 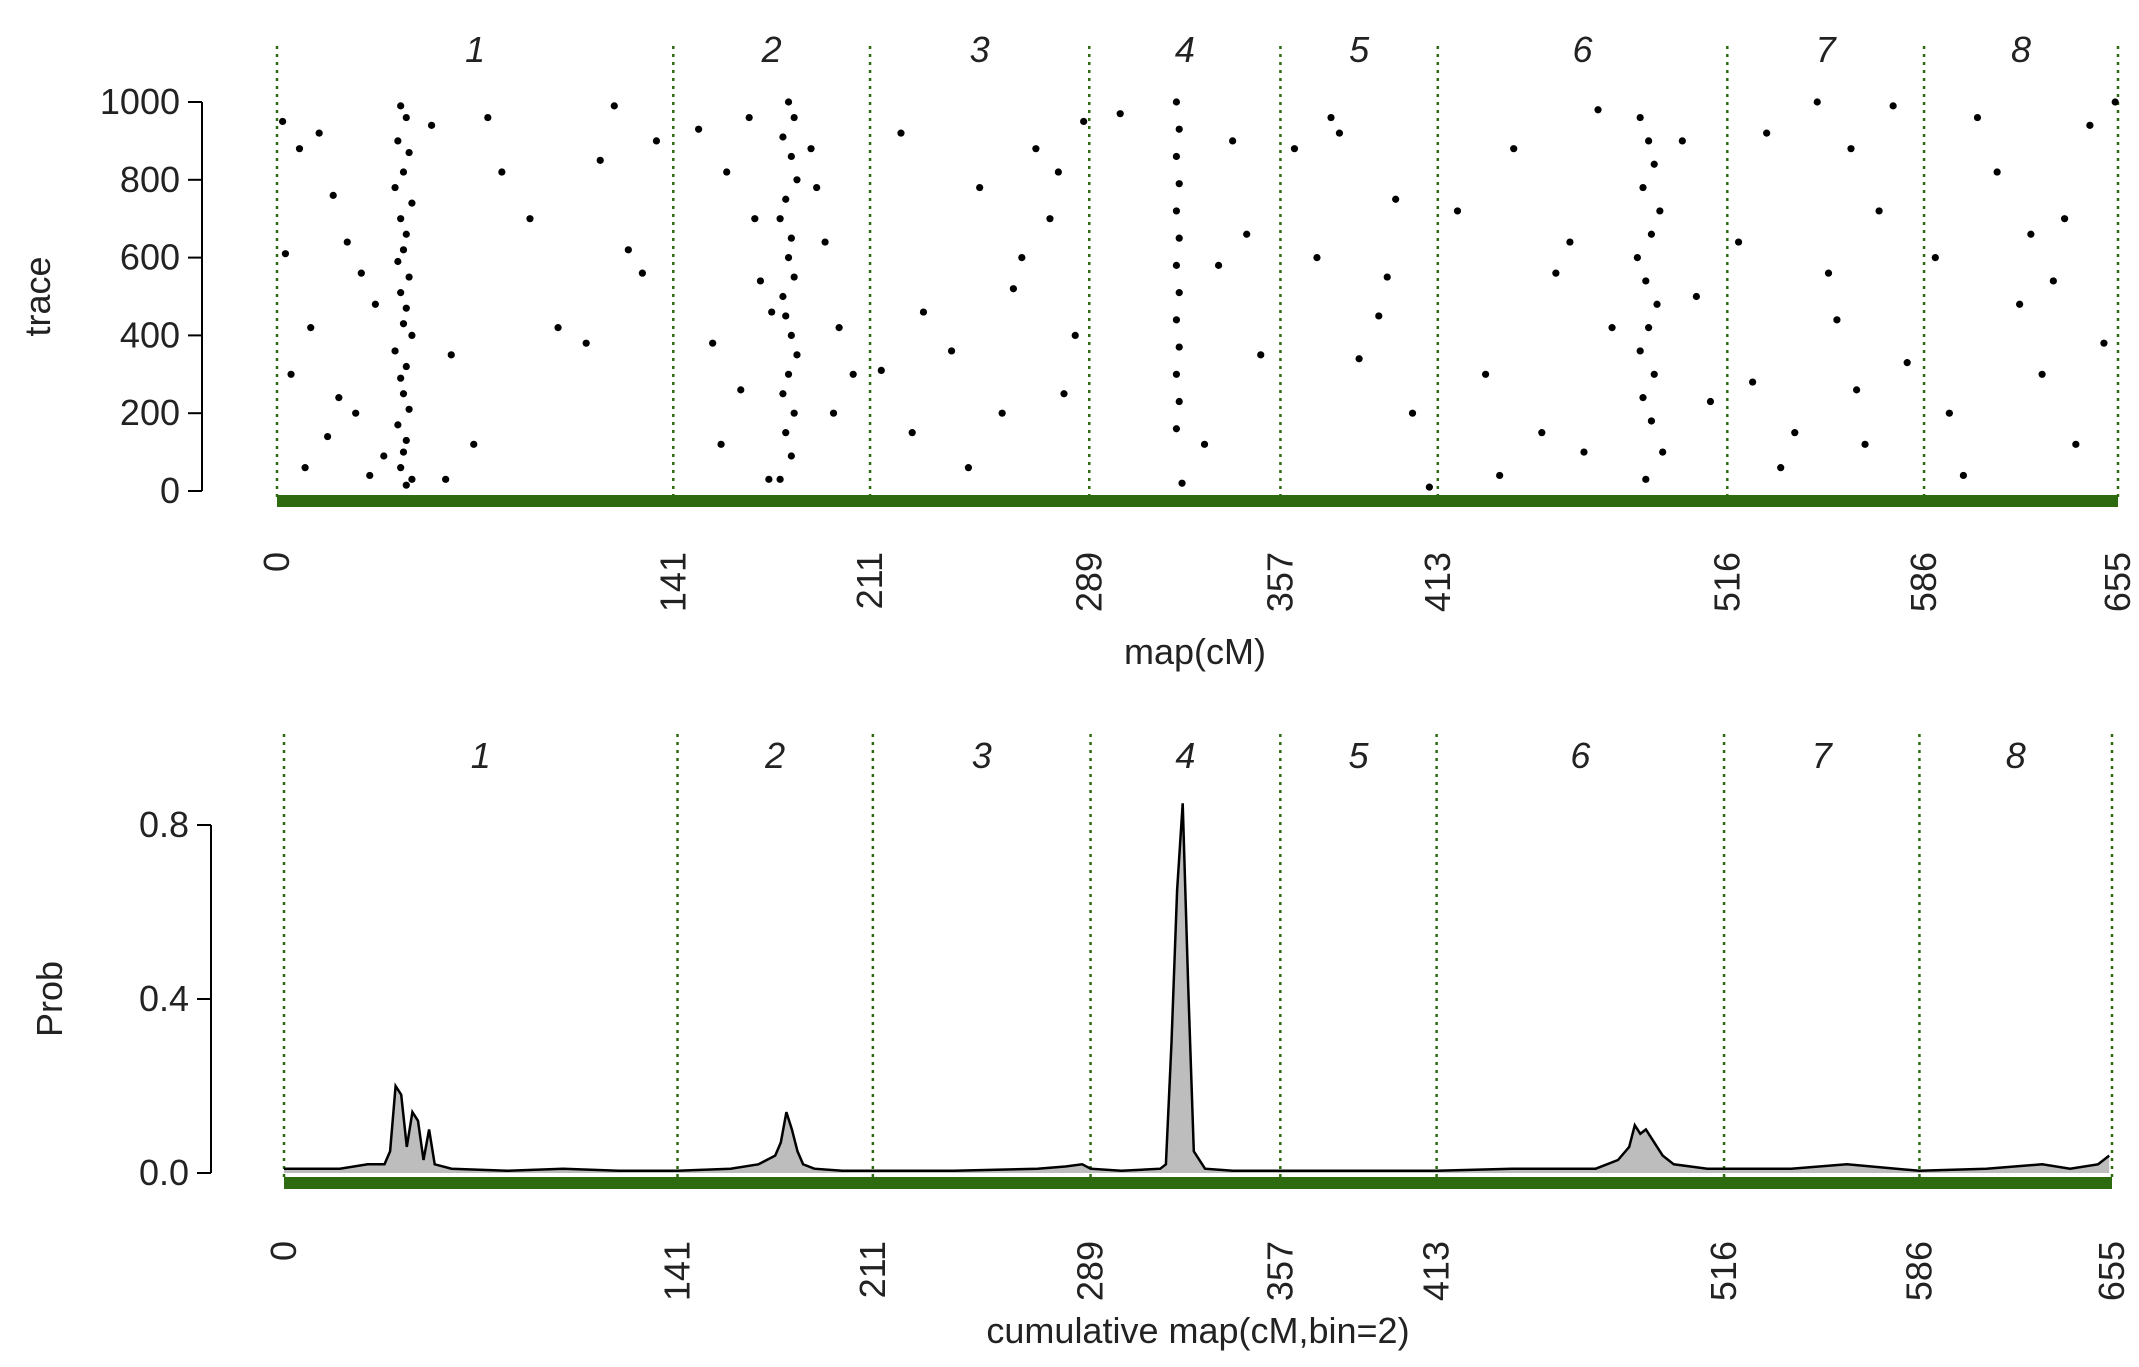 What do you see at coordinates (140, 101) in the screenshot?
I see `y-tick-label: 1000` at bounding box center [140, 101].